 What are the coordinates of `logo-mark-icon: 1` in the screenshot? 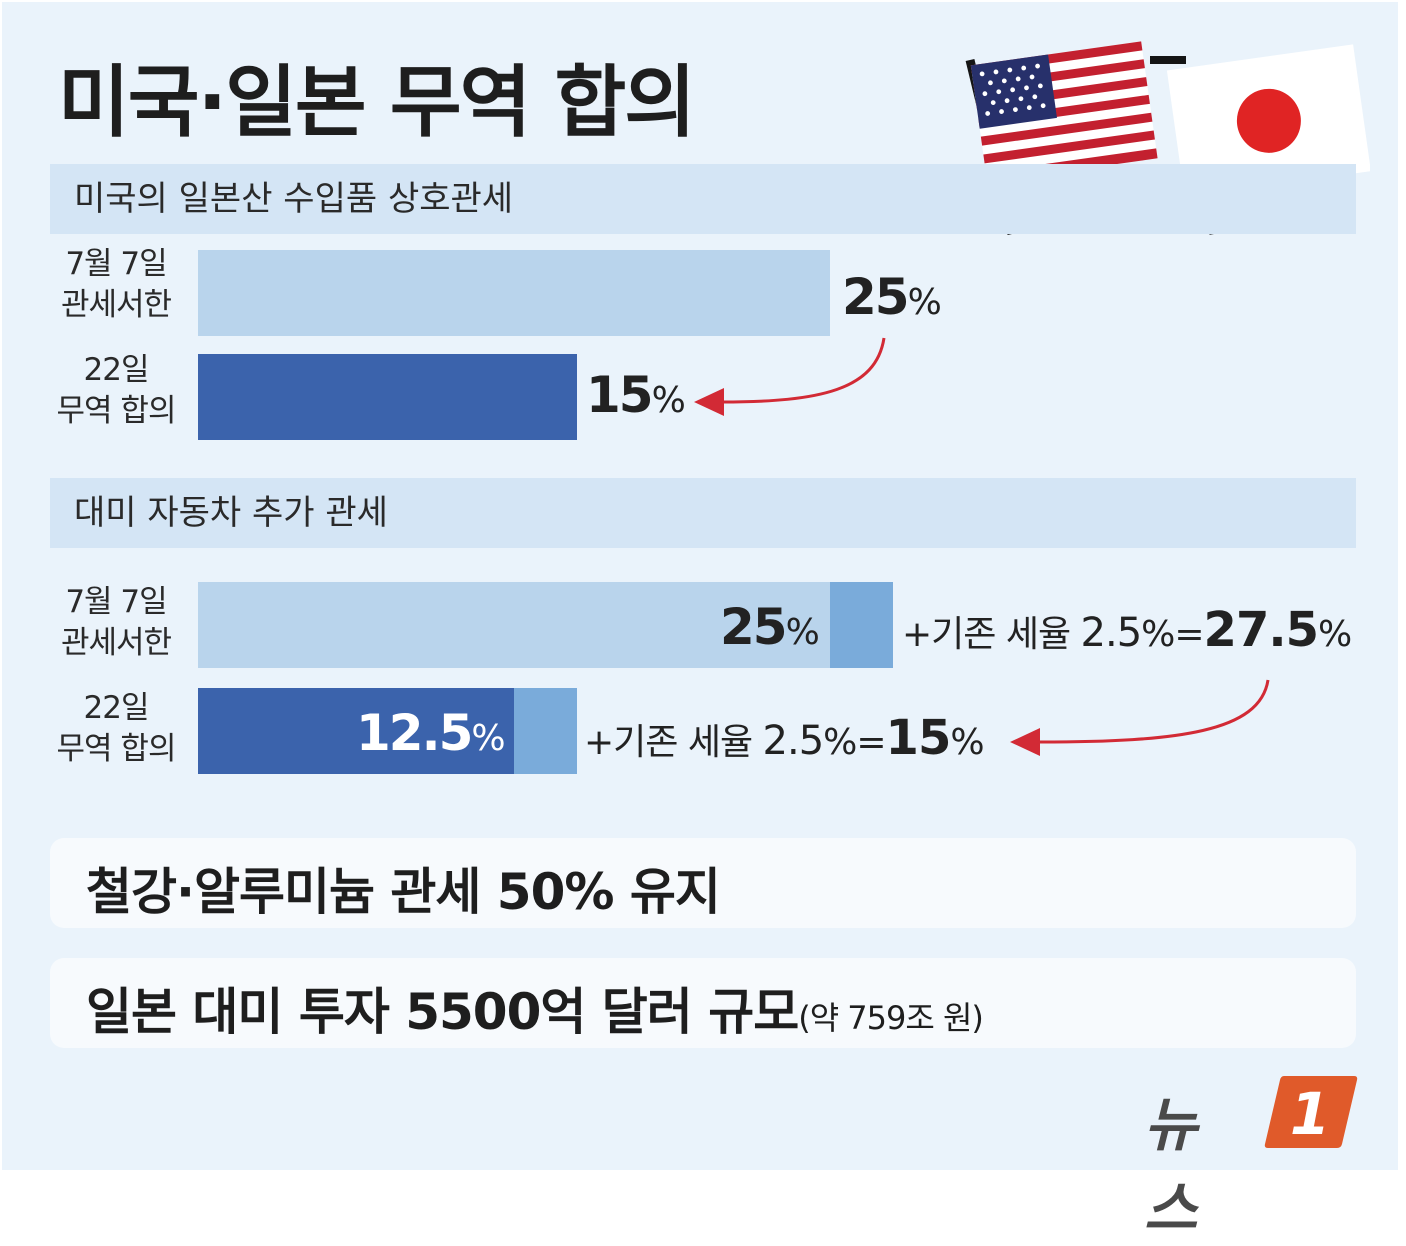 It's located at (1311, 1112).